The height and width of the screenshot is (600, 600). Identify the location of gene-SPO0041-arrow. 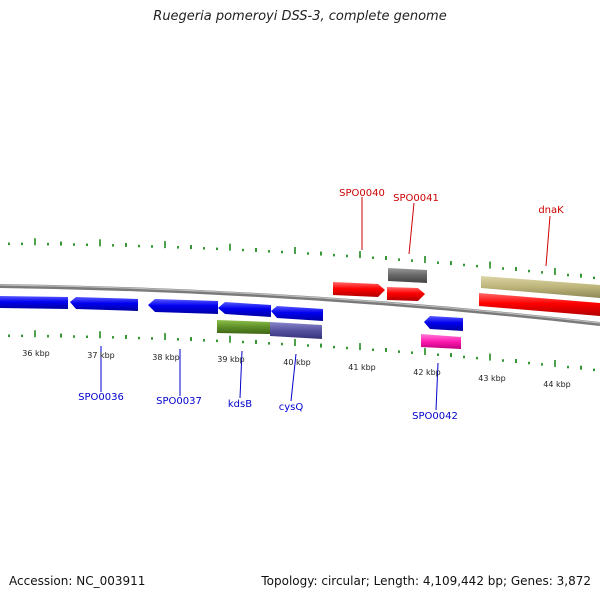
(406, 294).